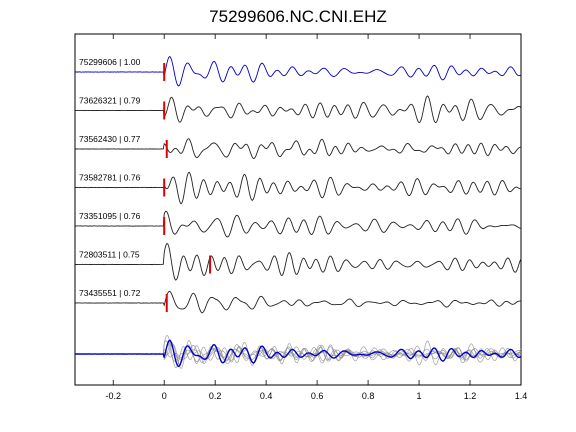 This screenshot has height=432, width=576. I want to click on x-tick-label: 0.2, so click(215, 396).